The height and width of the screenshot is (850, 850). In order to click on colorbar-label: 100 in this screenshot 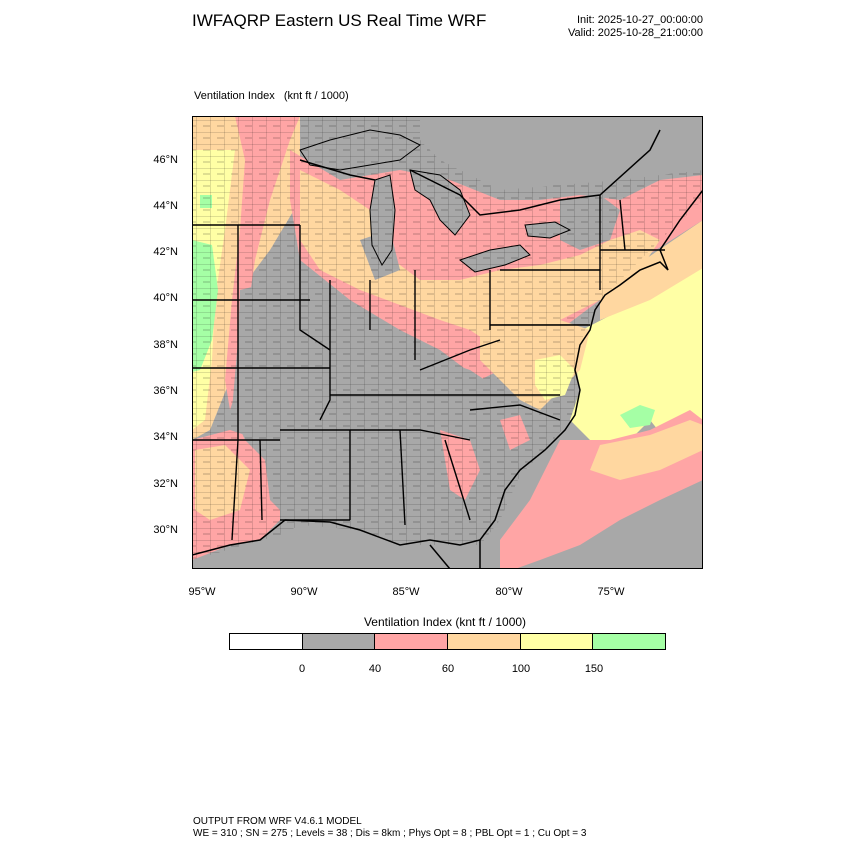, I will do `click(521, 669)`.